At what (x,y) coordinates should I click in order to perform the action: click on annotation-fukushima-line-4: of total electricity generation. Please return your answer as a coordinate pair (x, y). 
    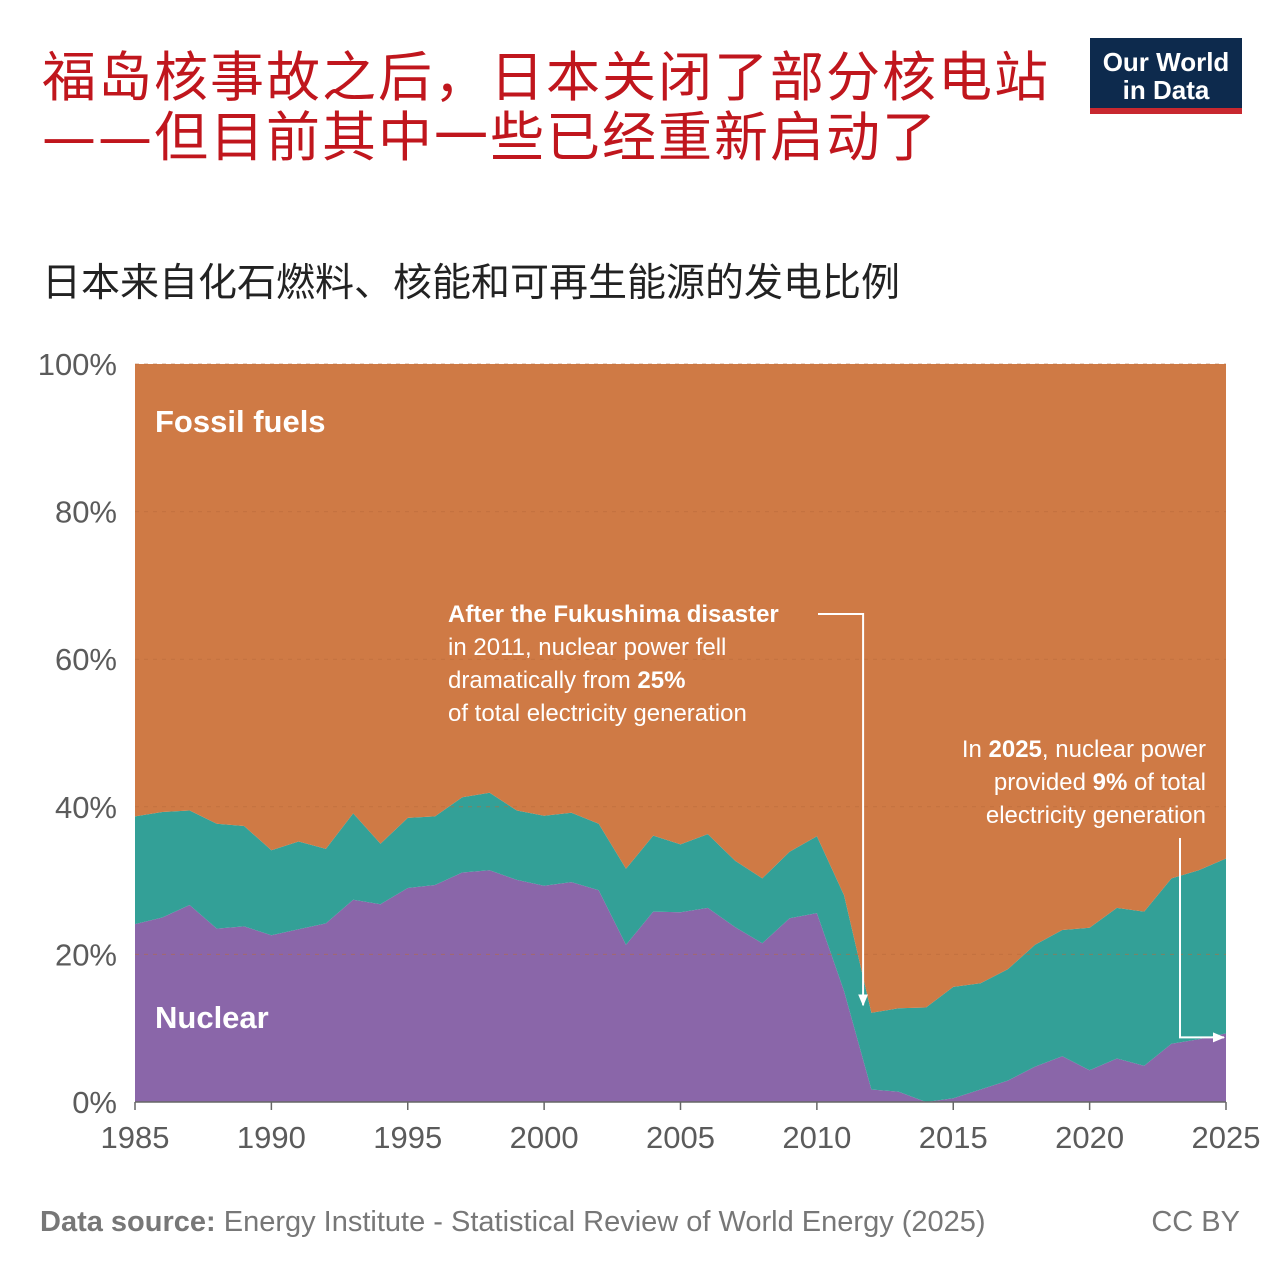
    Looking at the image, I should click on (597, 713).